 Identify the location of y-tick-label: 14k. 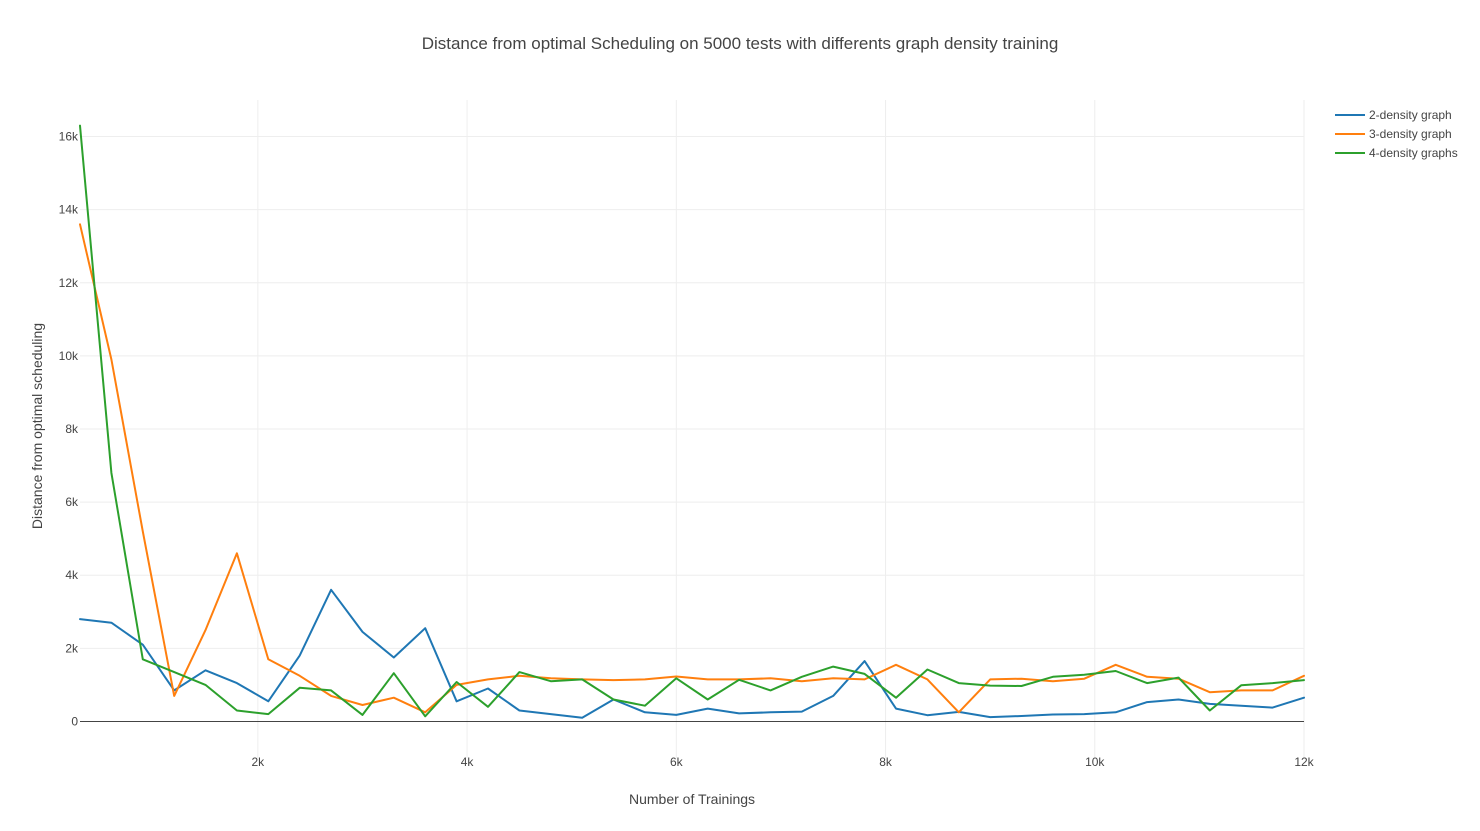
(69, 210).